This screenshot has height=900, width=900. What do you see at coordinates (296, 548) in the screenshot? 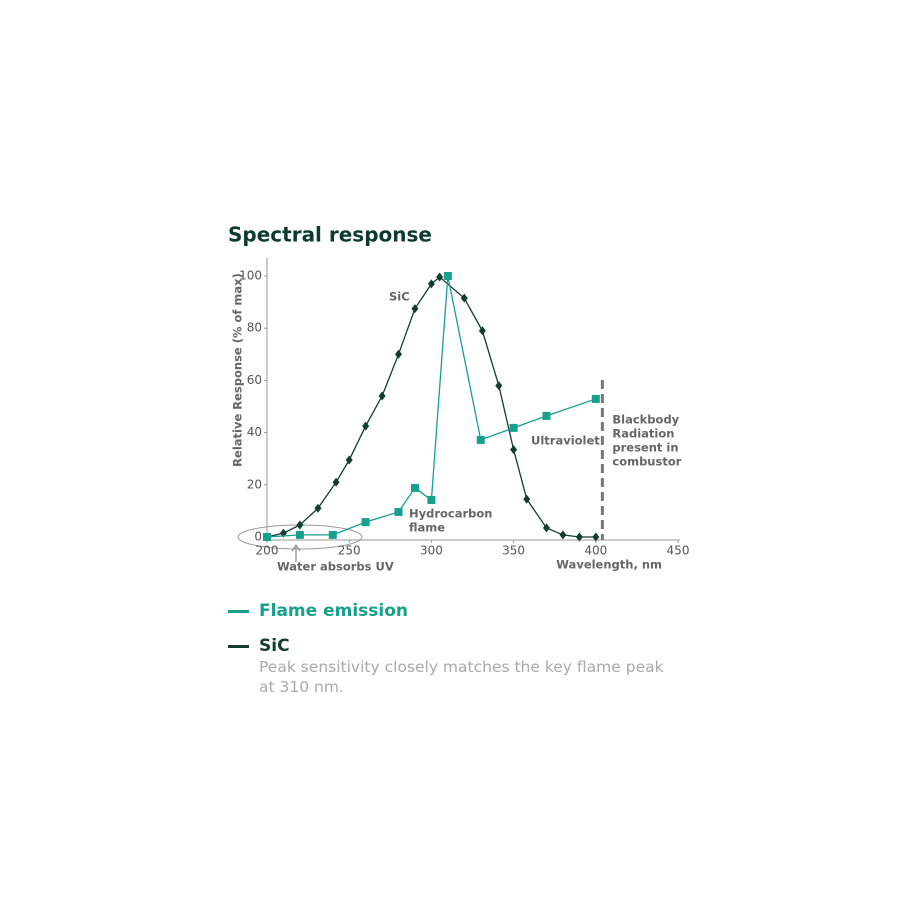
I see `water-arrowhead` at bounding box center [296, 548].